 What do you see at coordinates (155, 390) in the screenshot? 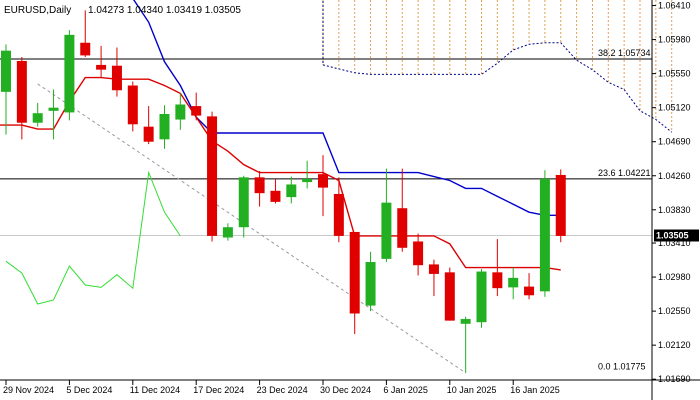
I see `x-tick-label: 11 Dec 2024` at bounding box center [155, 390].